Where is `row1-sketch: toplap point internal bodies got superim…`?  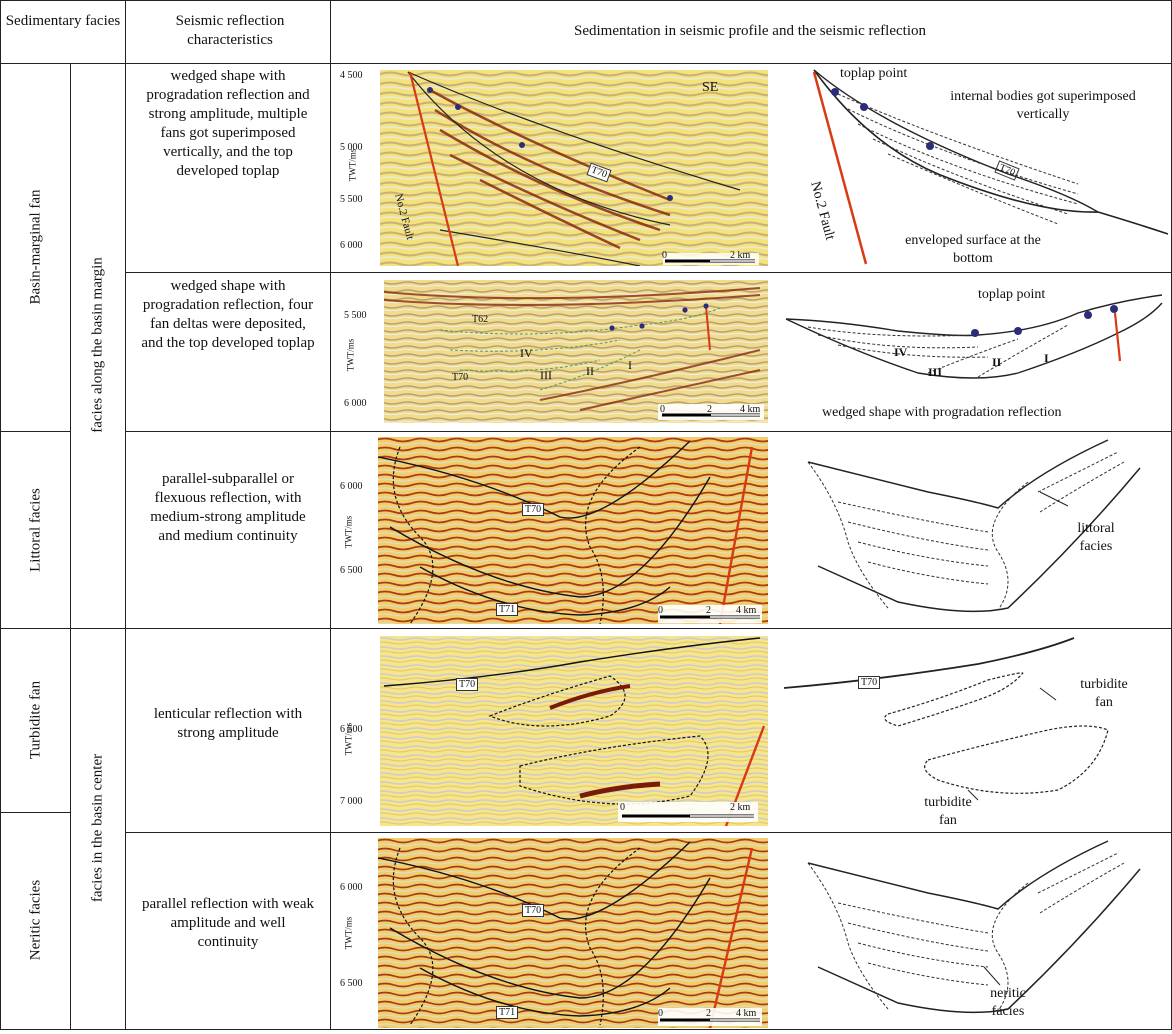
row1-sketch: toplap point internal bodies got superim… is located at coordinates (974, 168).